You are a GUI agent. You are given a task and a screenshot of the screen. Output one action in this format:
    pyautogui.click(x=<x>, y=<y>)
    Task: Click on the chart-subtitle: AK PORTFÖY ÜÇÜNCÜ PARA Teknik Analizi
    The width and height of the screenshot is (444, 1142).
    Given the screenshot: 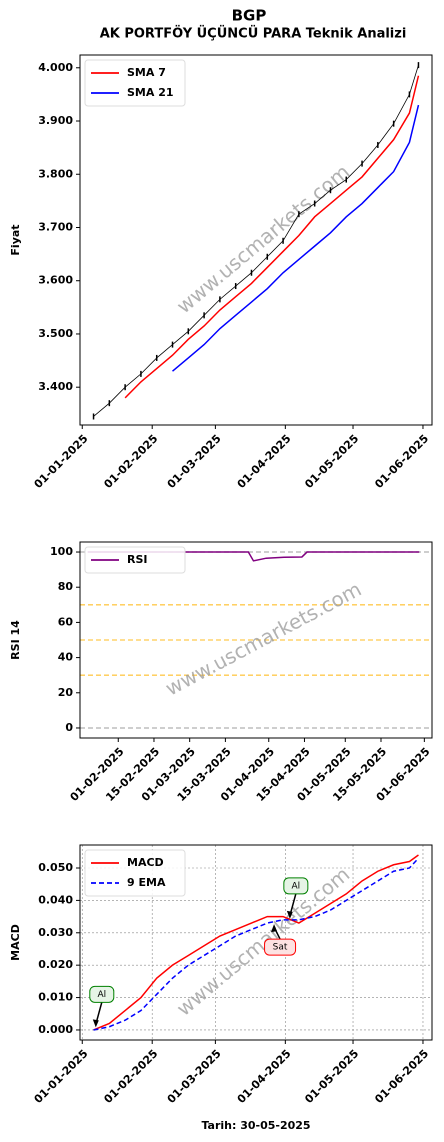 What is the action you would take?
    pyautogui.click(x=253, y=34)
    